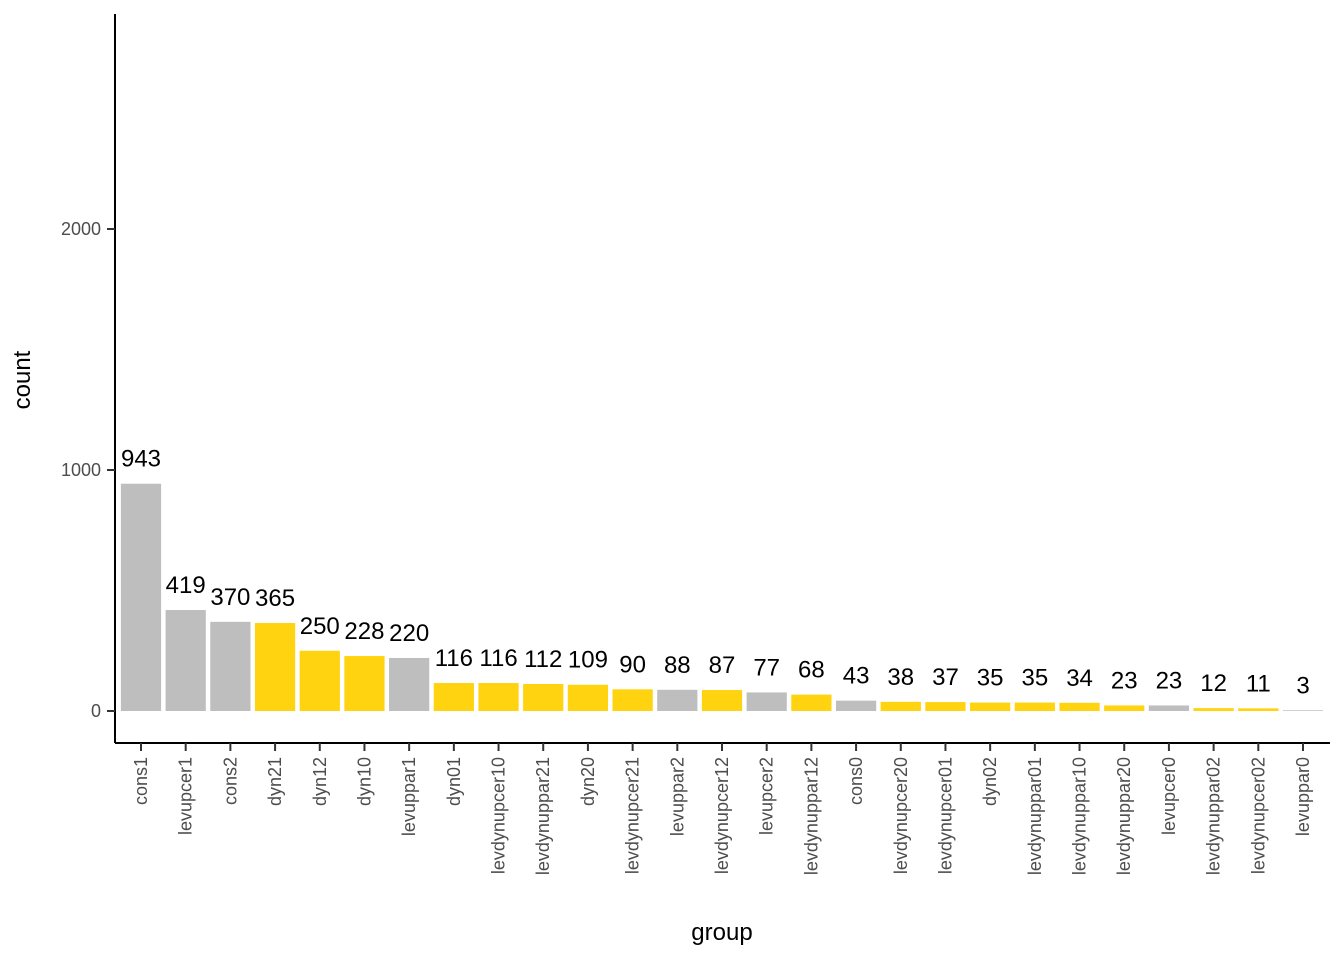 This screenshot has width=1344, height=960. I want to click on x-tick-label-cons1: cons1, so click(141, 781).